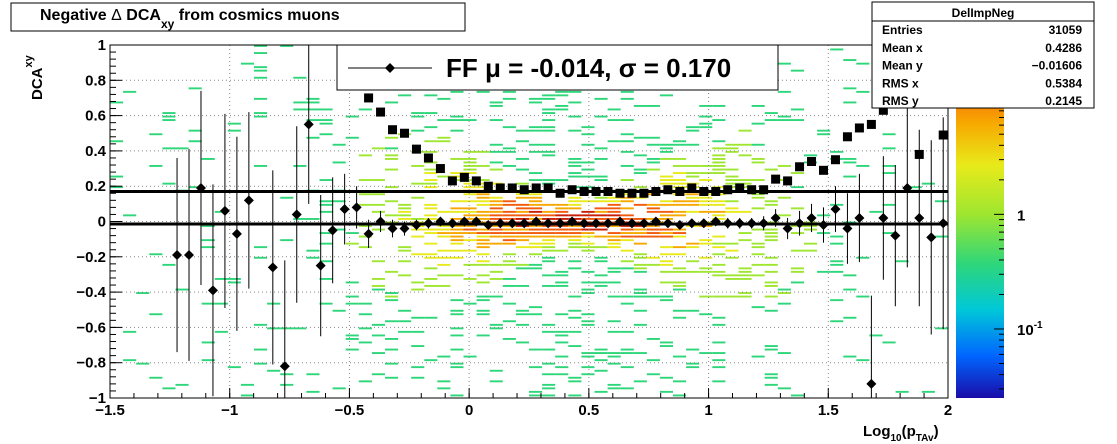 This screenshot has width=1117, height=444. Describe the element at coordinates (469, 410) in the screenshot. I see `x-tick-label: 0` at that location.